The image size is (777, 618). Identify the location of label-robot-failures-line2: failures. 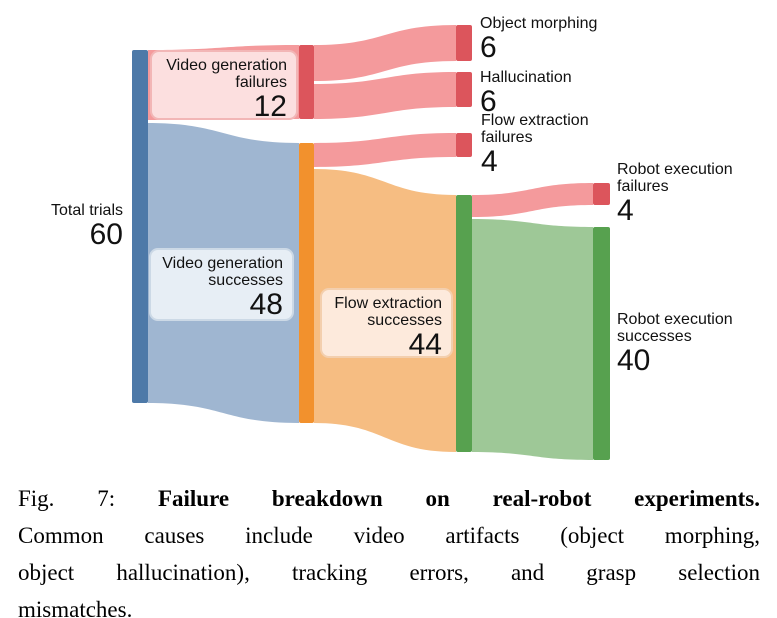
(643, 186).